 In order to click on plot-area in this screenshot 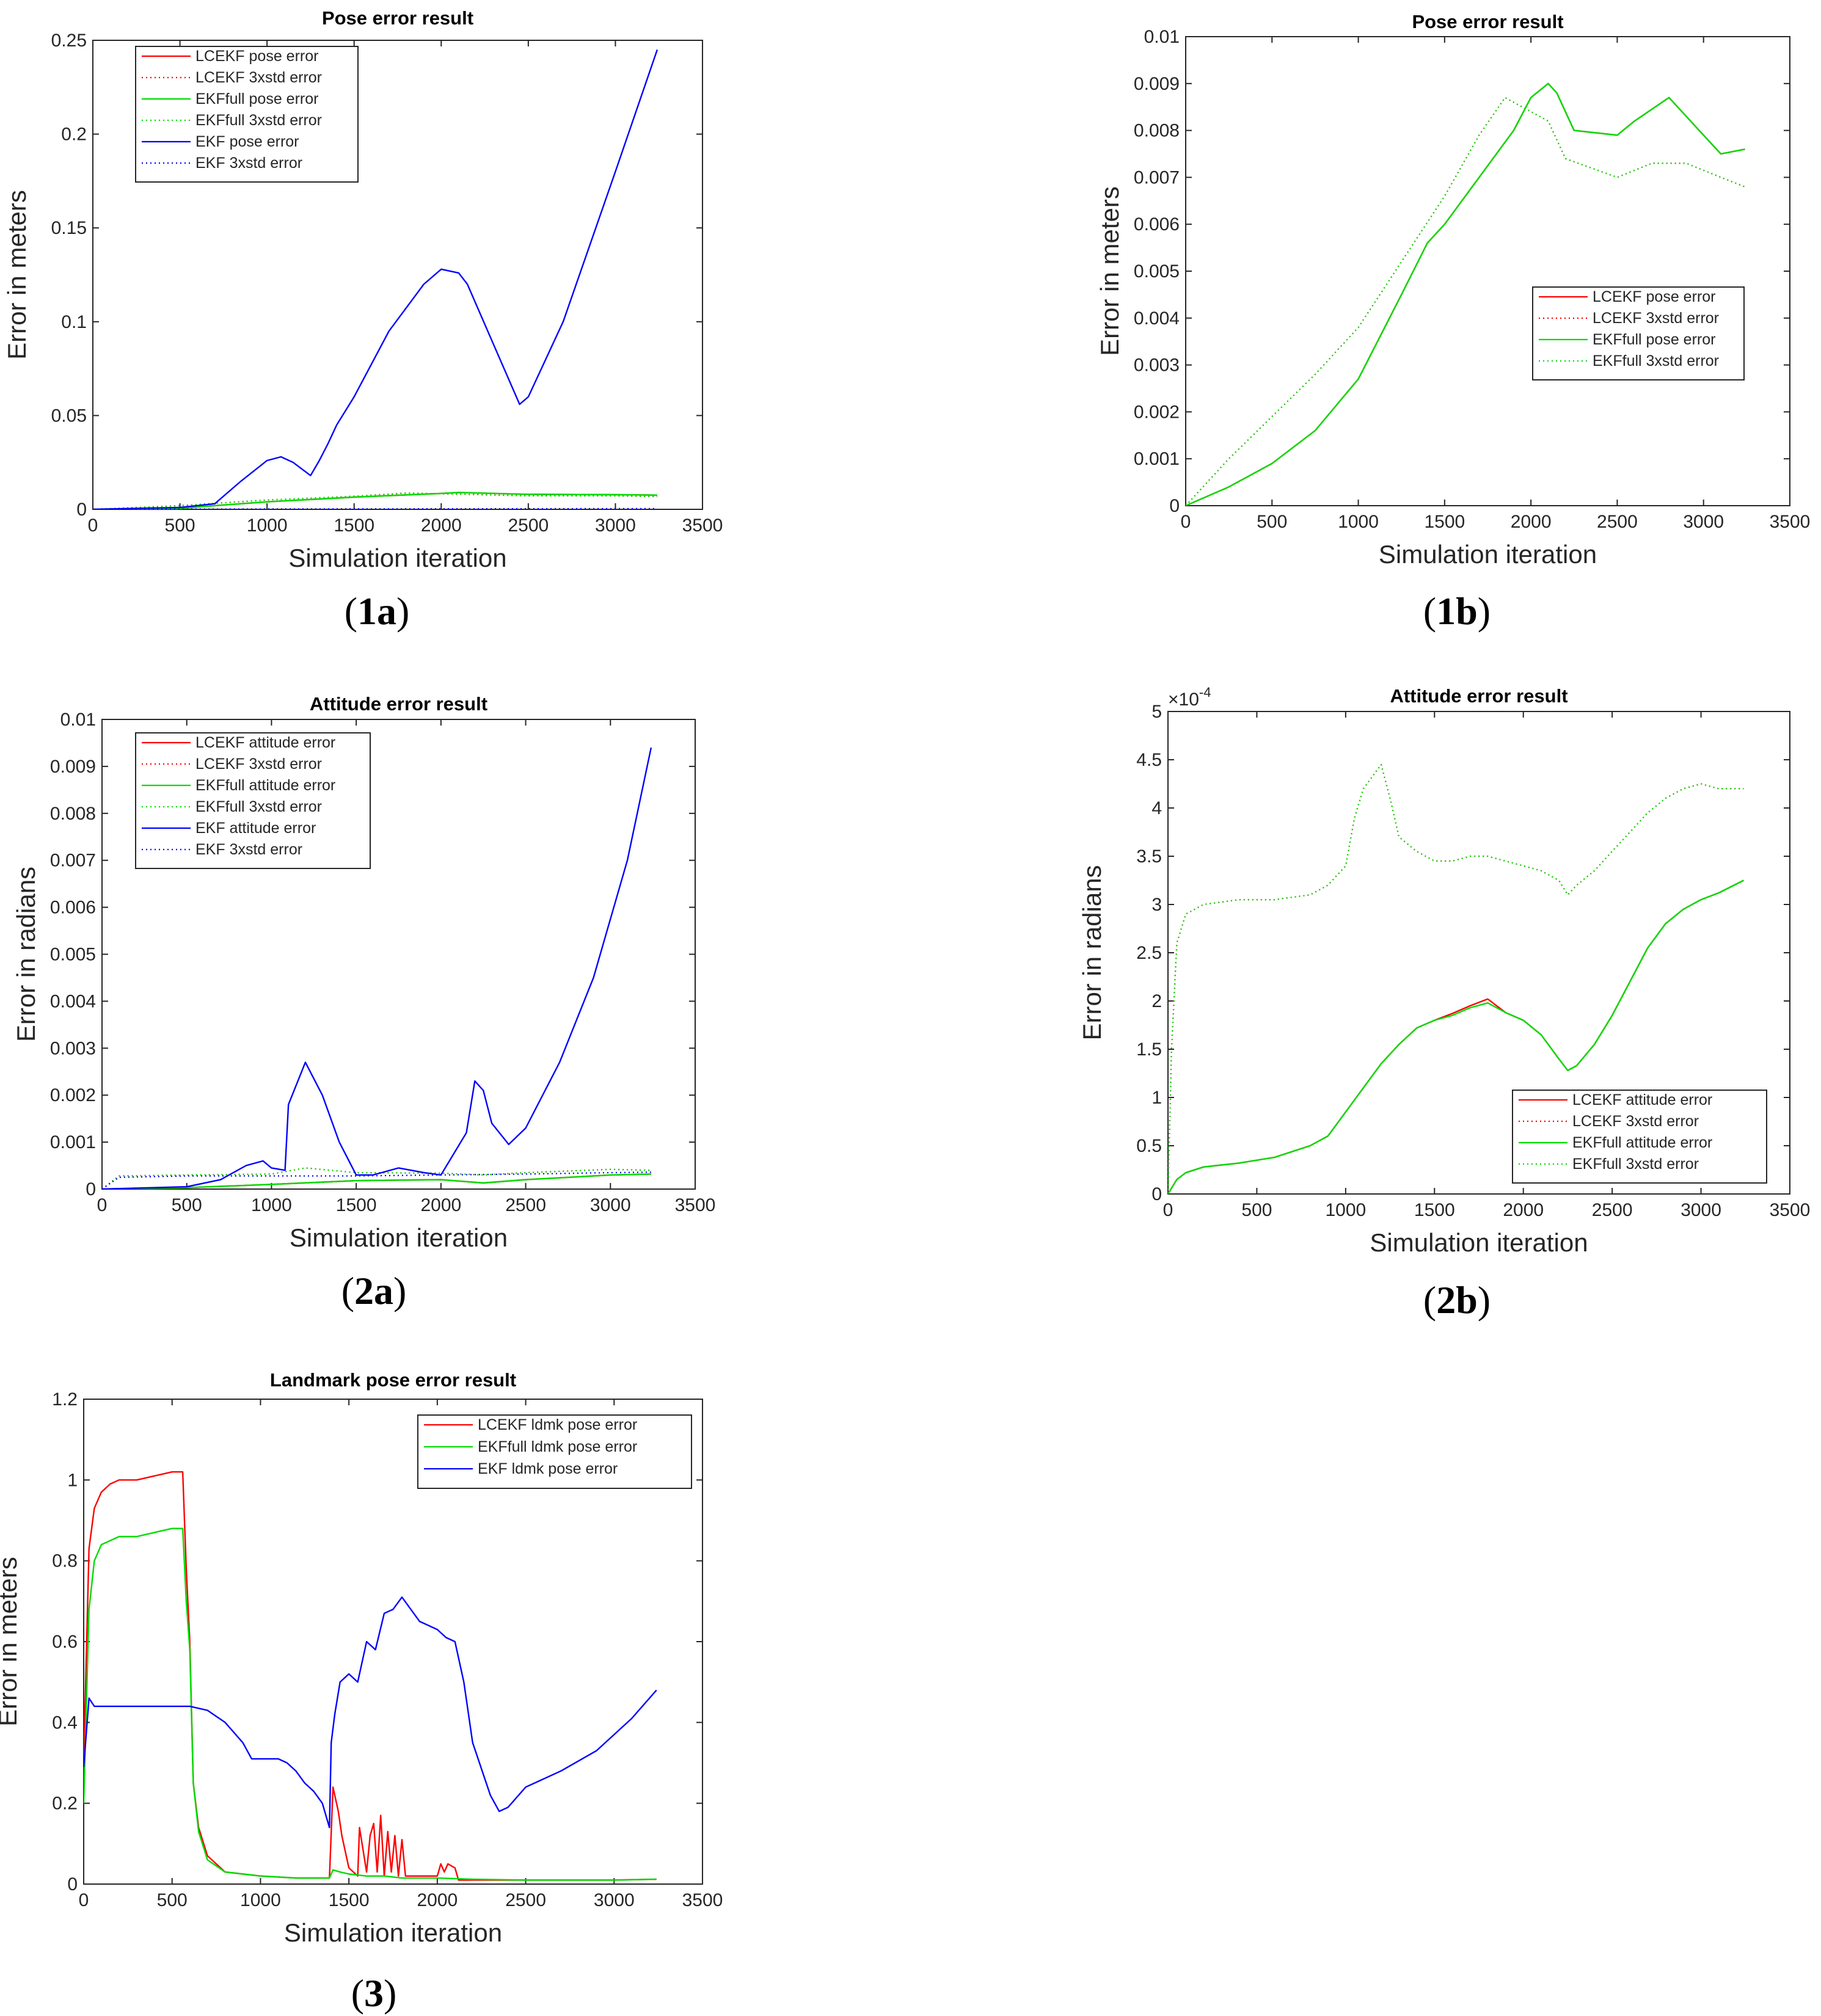, I will do `click(1487, 271)`.